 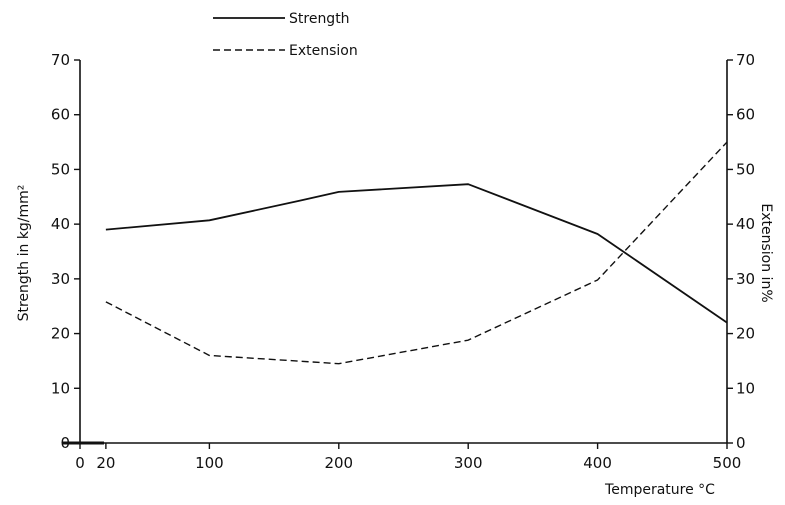 What do you see at coordinates (745, 279) in the screenshot?
I see `y-tick-right-label: 30` at bounding box center [745, 279].